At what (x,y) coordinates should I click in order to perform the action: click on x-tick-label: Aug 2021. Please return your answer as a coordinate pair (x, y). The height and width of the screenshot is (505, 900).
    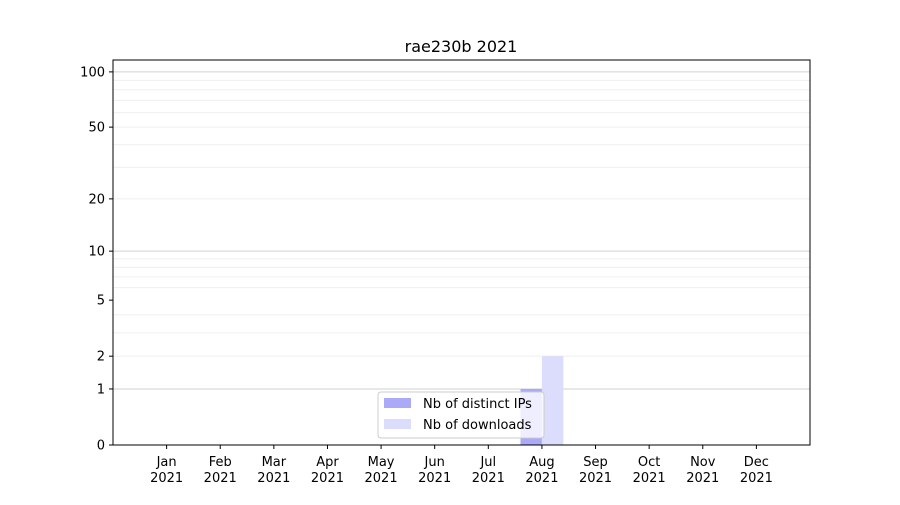
    Looking at the image, I should click on (541, 470).